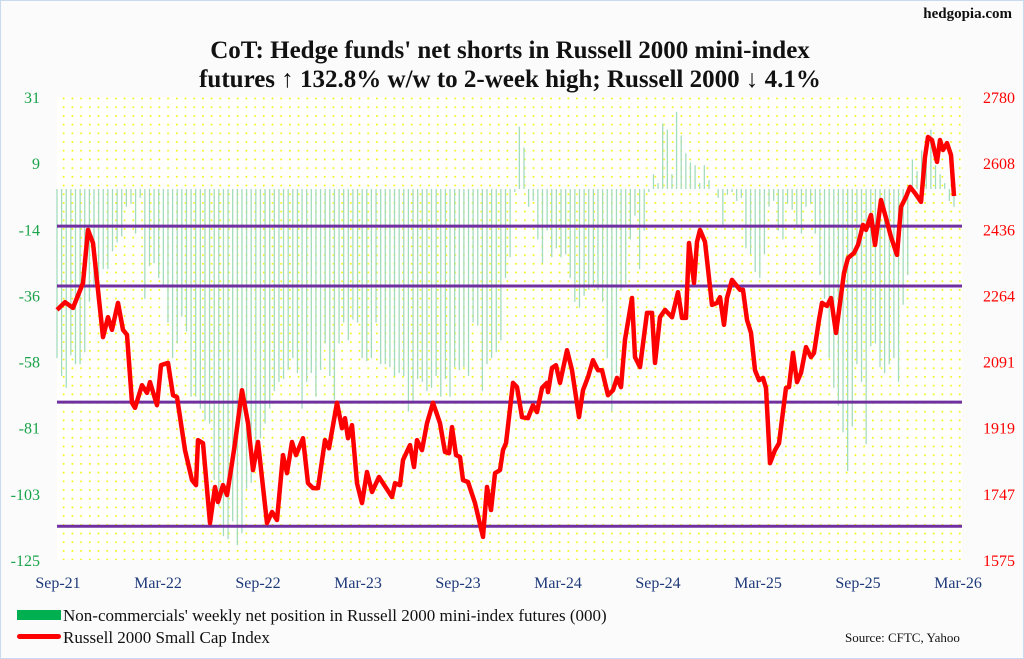  Describe the element at coordinates (958, 583) in the screenshot. I see `x-axis-tick: Mar-26` at that location.